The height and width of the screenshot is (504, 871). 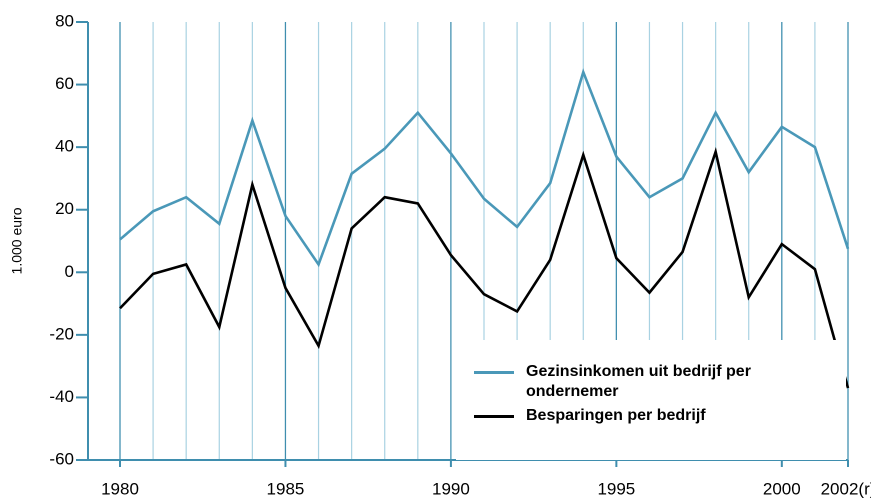 What do you see at coordinates (286, 488) in the screenshot?
I see `x-tick-label: 1985` at bounding box center [286, 488].